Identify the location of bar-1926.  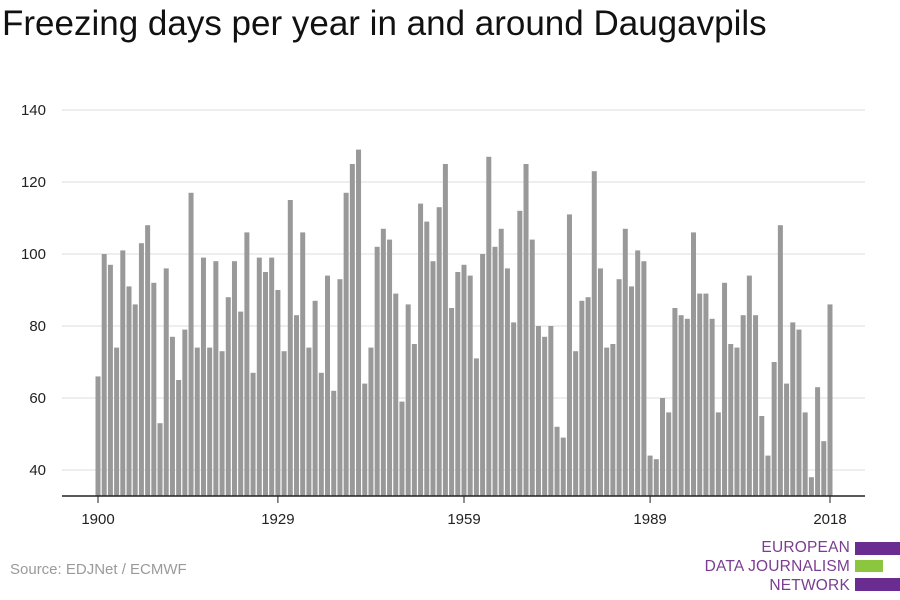
(259, 376).